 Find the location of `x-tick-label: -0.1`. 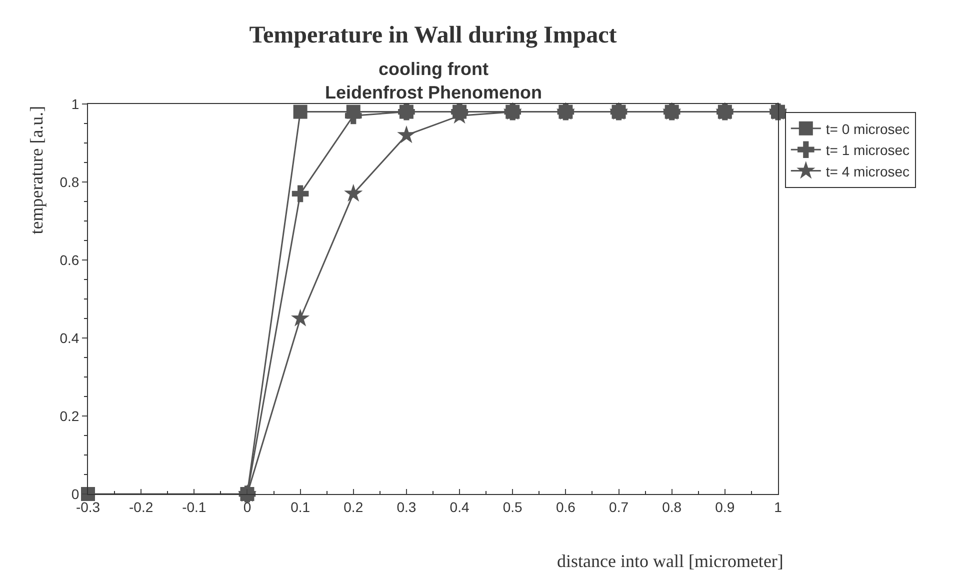

x-tick-label: -0.1 is located at coordinates (194, 506).